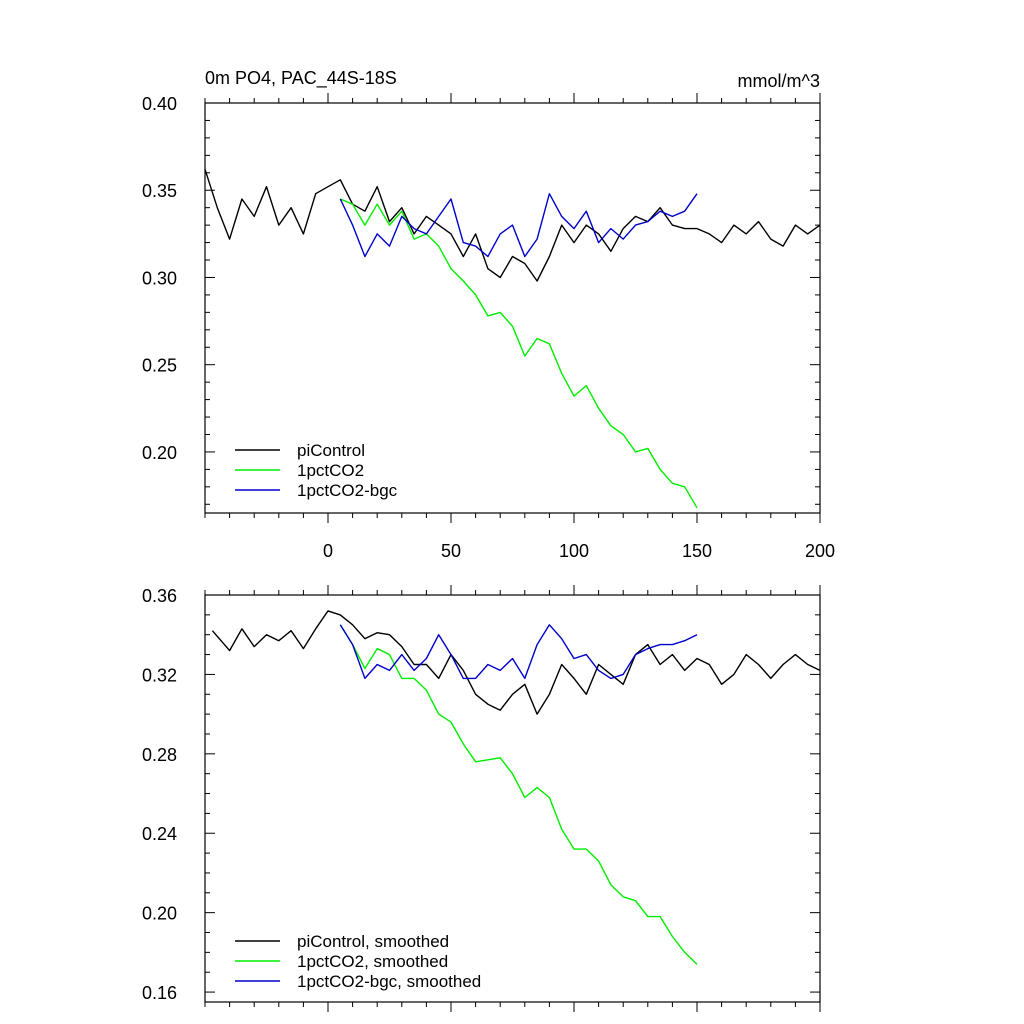  Describe the element at coordinates (330, 470) in the screenshot. I see `legend-label: 1pctCO2` at that location.